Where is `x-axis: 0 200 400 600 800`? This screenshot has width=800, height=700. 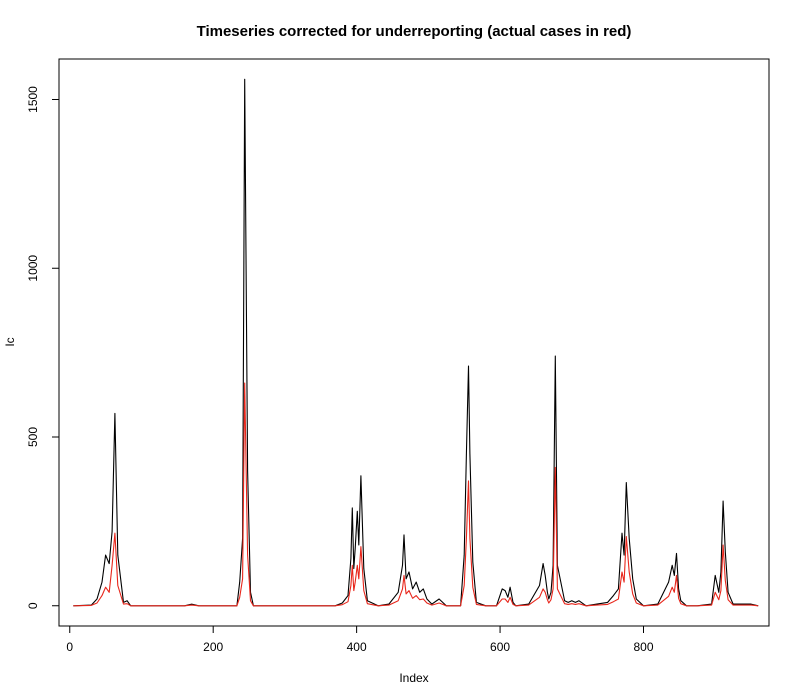 x-axis: 0 200 400 600 800 is located at coordinates (360, 639).